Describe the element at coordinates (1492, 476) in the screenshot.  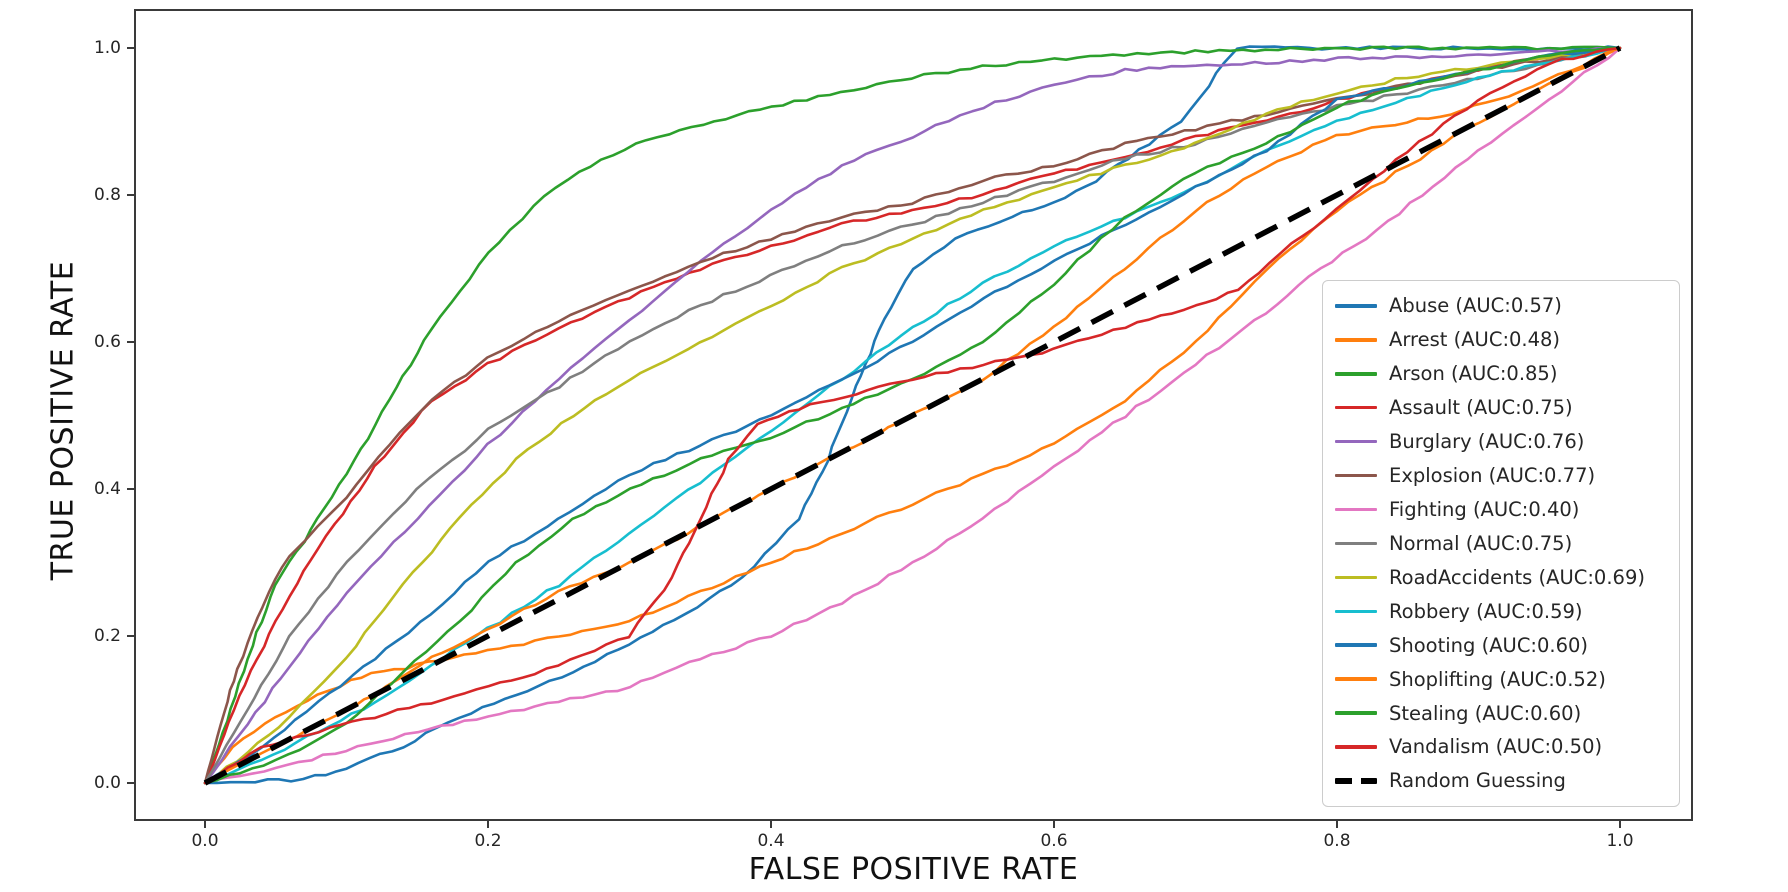
I see `legend-label: Explosion (AUC:0.77)` at that location.